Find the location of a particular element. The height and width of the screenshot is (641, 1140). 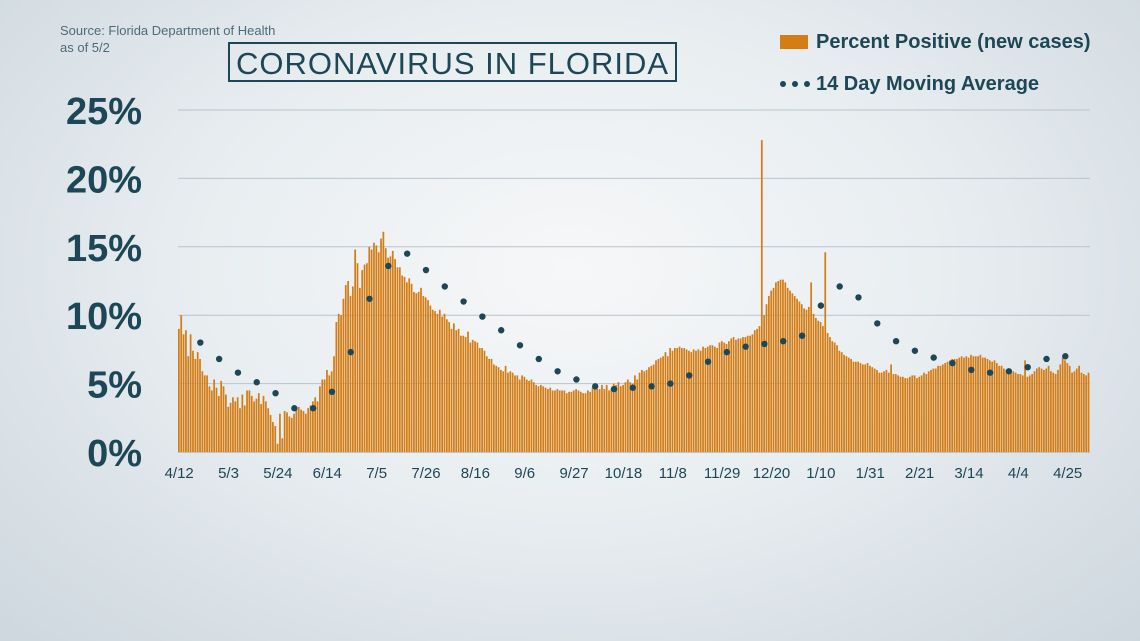

y-tick-label: 15% is located at coordinates (104, 249).